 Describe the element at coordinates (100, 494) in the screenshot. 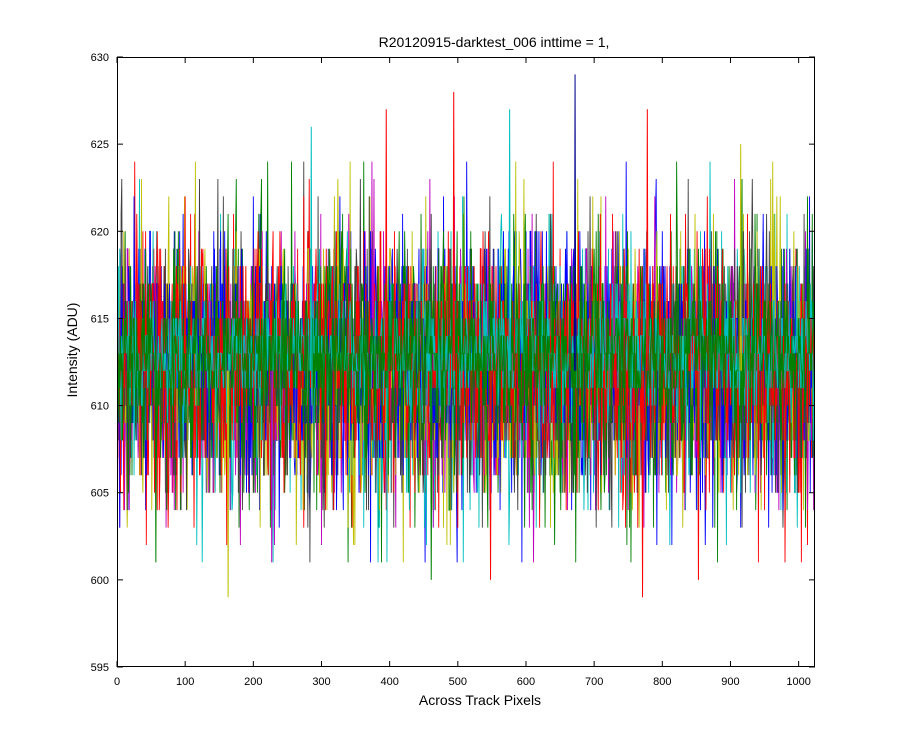

I see `y-tick-label: 605` at that location.